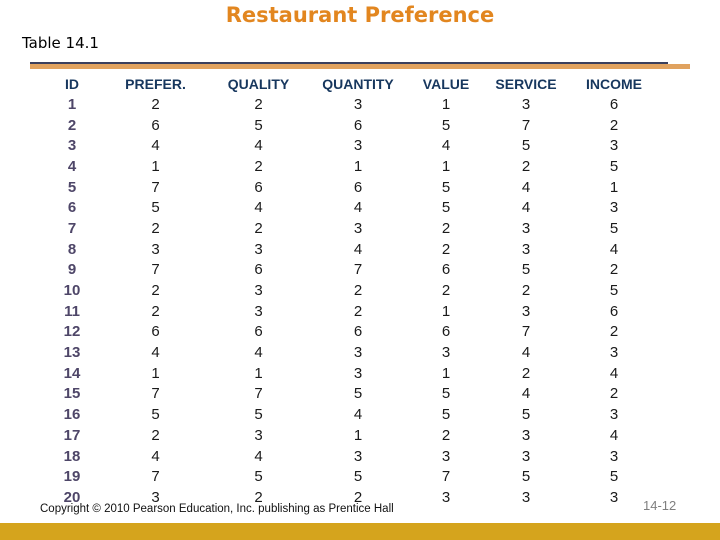 Image resolution: width=720 pixels, height=540 pixels. Describe the element at coordinates (72, 187) in the screenshot. I see `id-cell: 5` at that location.